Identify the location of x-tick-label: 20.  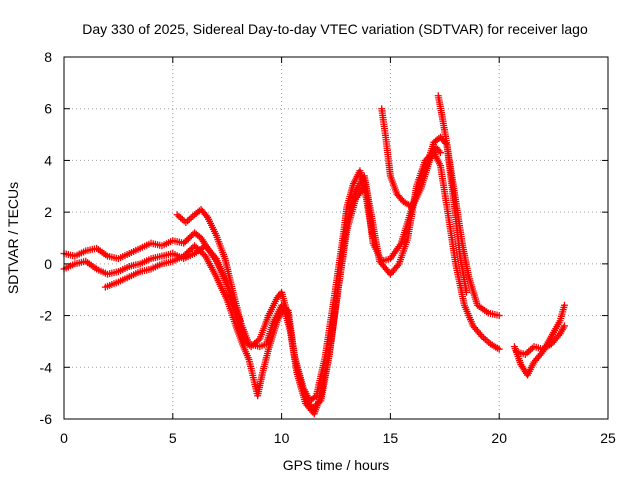
(499, 438).